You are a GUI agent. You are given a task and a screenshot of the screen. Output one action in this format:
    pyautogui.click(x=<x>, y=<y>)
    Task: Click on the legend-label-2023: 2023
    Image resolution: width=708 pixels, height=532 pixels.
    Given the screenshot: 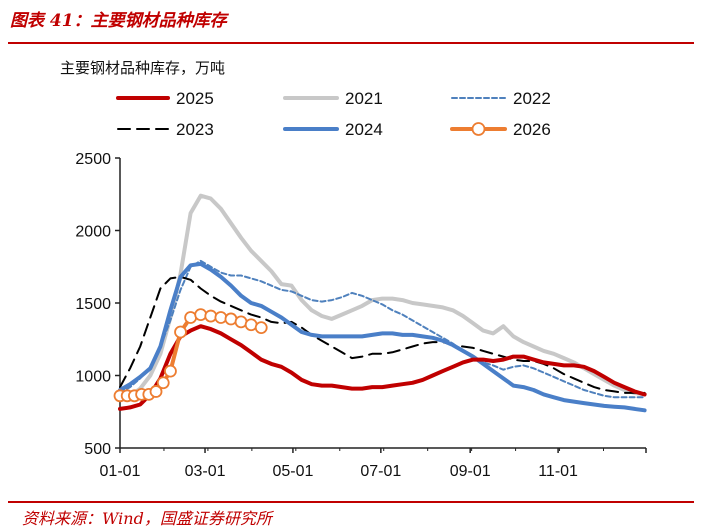 What is the action you would take?
    pyautogui.click(x=195, y=129)
    